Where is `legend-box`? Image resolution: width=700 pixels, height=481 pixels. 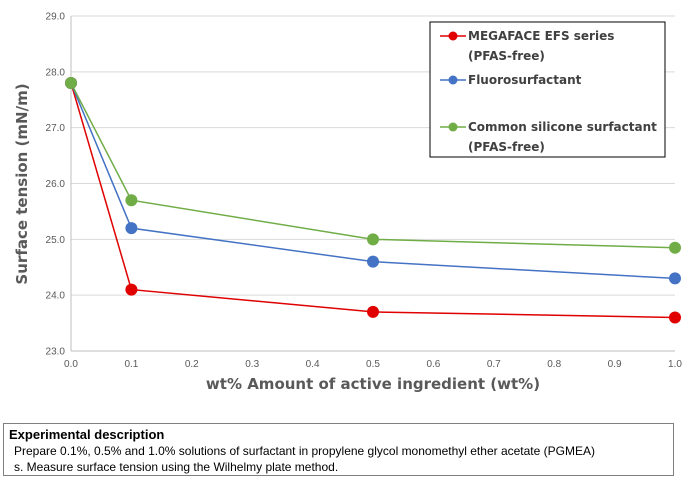
legend-box is located at coordinates (547, 89).